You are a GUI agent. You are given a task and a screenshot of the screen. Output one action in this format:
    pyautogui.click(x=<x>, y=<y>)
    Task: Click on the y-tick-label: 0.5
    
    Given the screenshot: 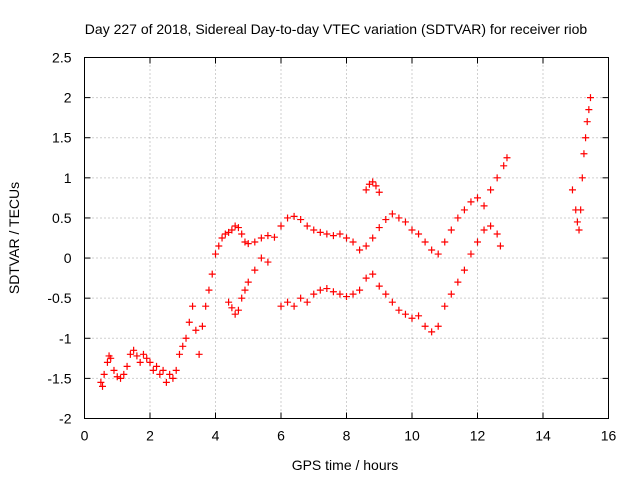 What is the action you would take?
    pyautogui.click(x=62, y=218)
    